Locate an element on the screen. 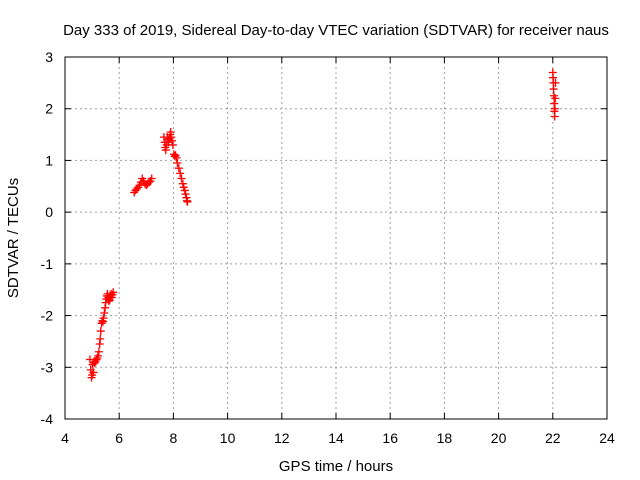  x-tick-label: 22 is located at coordinates (553, 438).